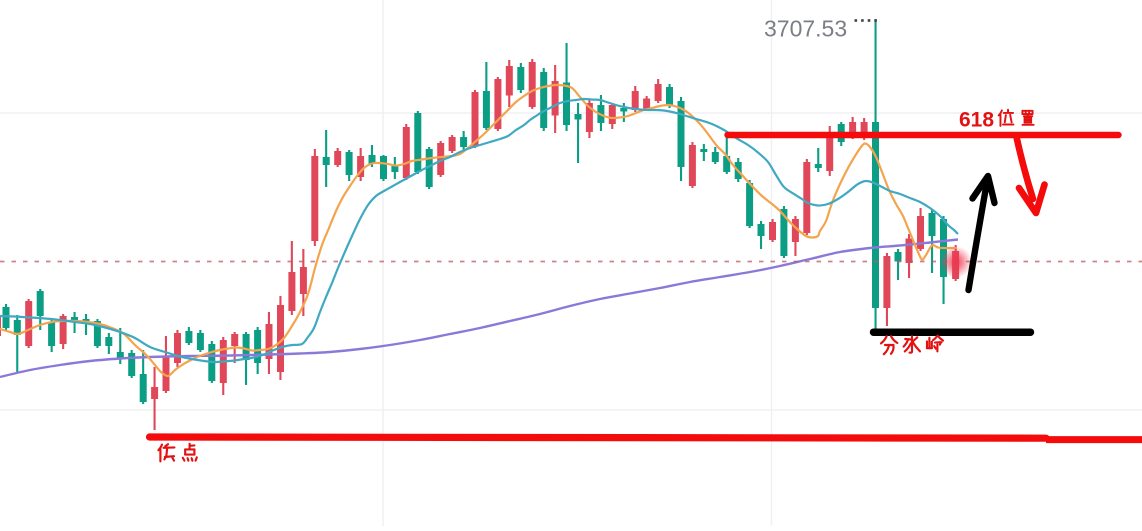 The height and width of the screenshot is (531, 1142). What do you see at coordinates (976, 120) in the screenshot?
I see `svg-text: 618` at bounding box center [976, 120].